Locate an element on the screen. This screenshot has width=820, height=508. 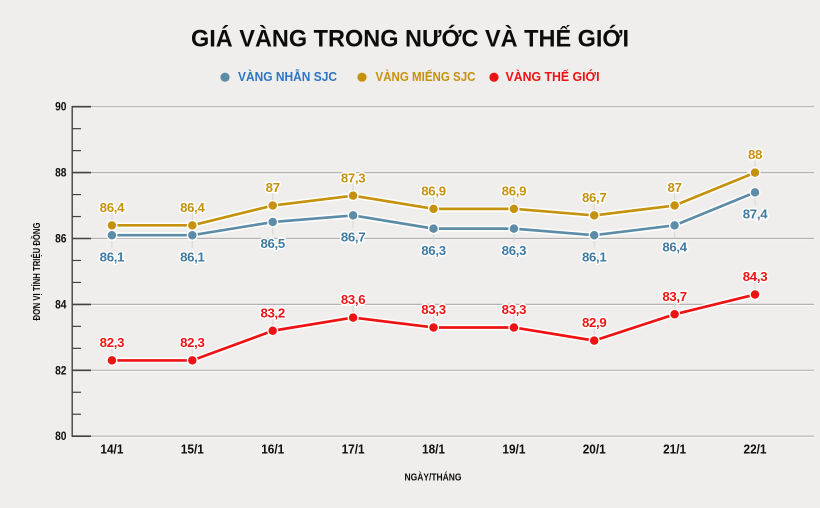
svg-text: 82 is located at coordinates (60, 371).